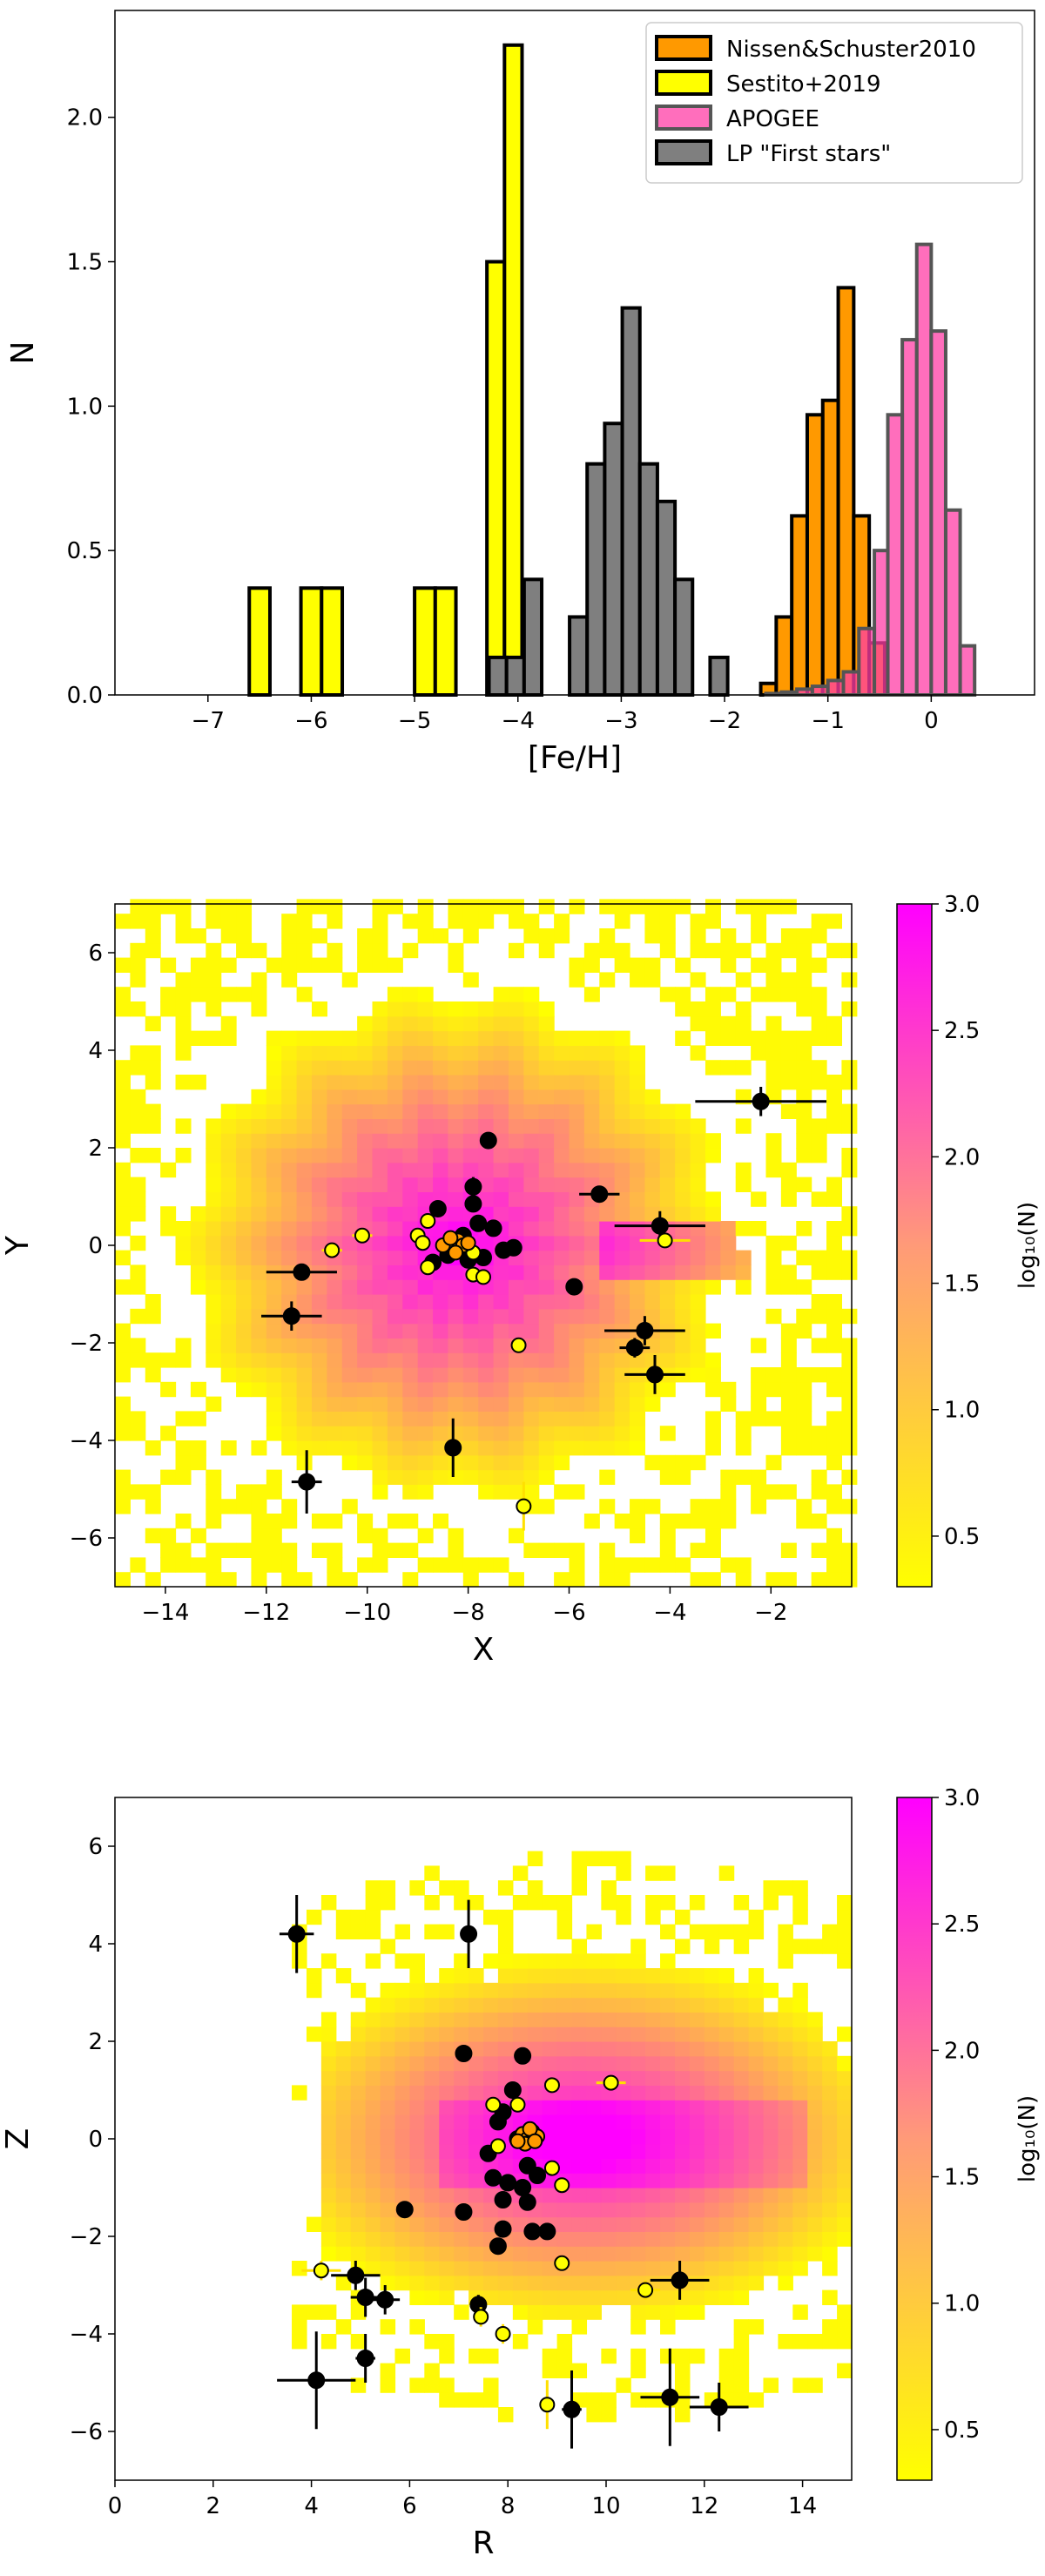  What do you see at coordinates (915, 2139) in the screenshot?
I see `colorbar` at bounding box center [915, 2139].